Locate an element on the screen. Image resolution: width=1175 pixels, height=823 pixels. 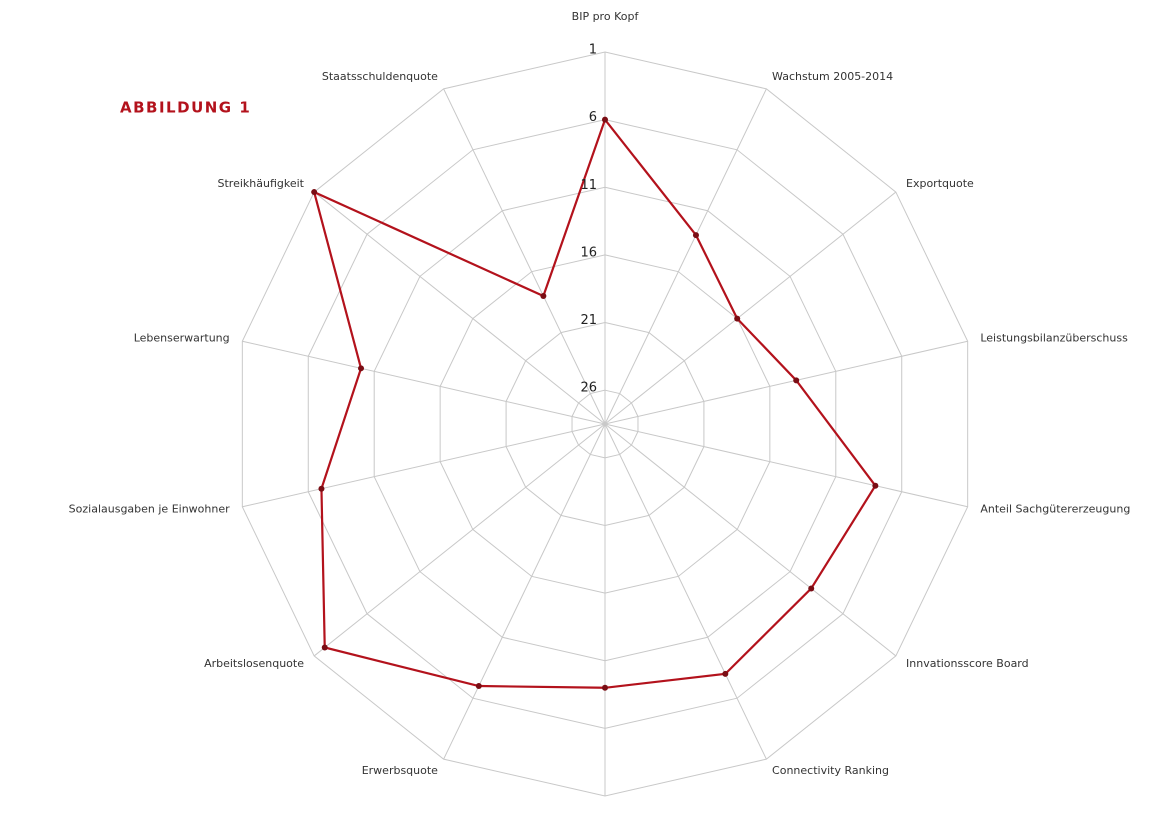
category-label: Leistungsbilanzüberschuss is located at coordinates (1054, 337).